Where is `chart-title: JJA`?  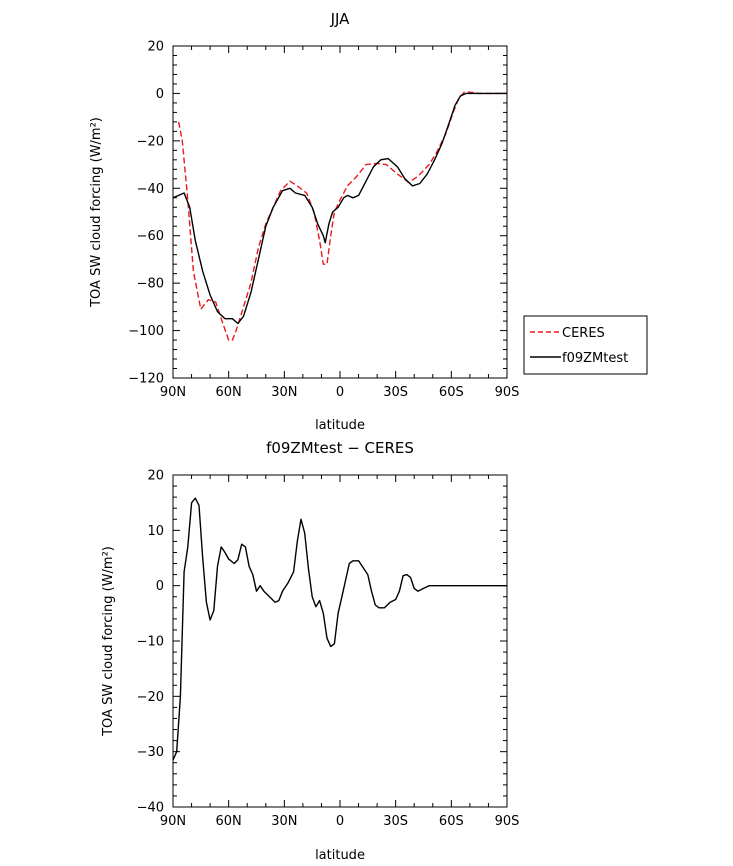
chart-title: JJA is located at coordinates (340, 19).